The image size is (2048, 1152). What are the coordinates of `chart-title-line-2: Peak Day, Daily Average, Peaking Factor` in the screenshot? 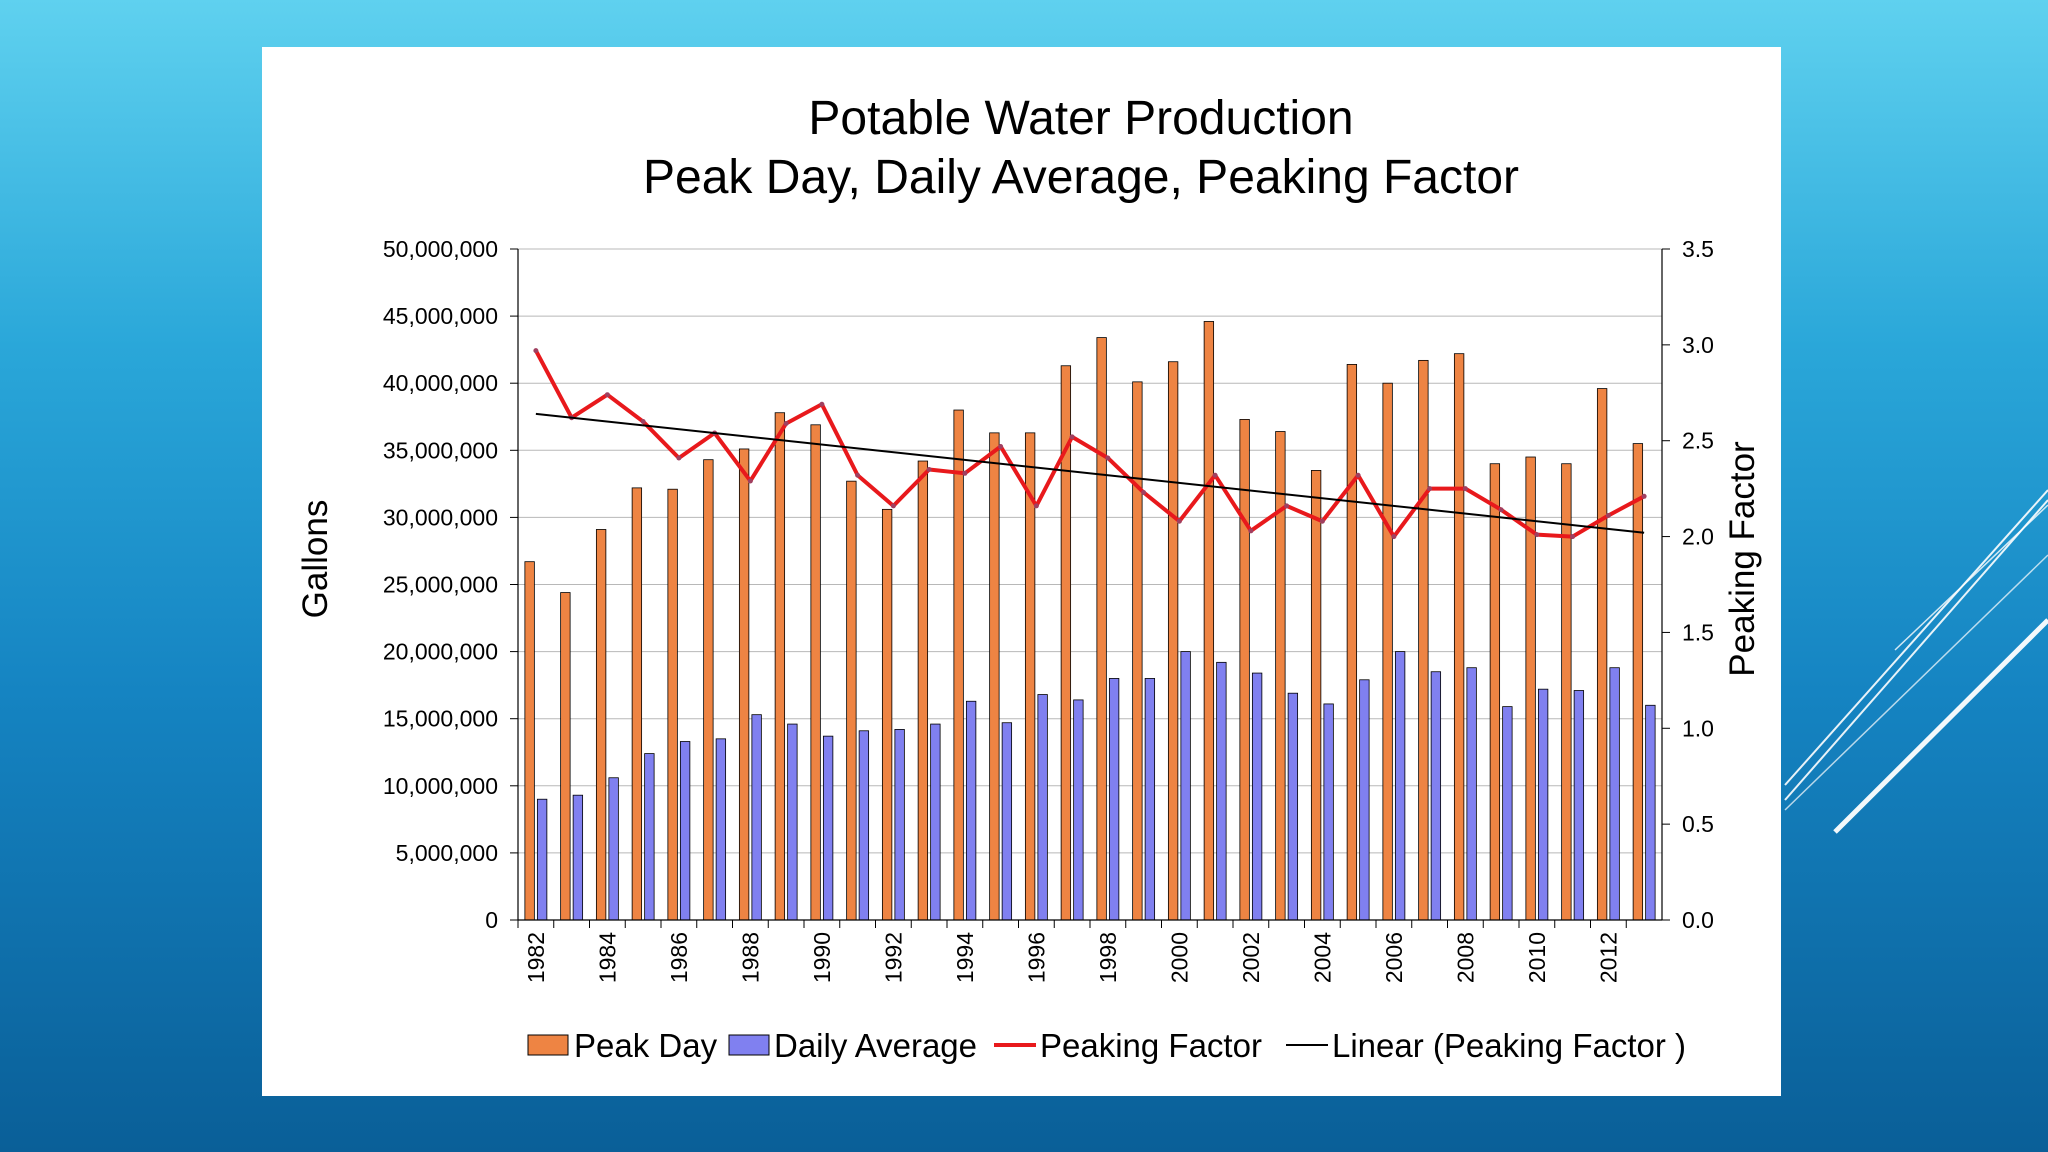 It's located at (1081, 177).